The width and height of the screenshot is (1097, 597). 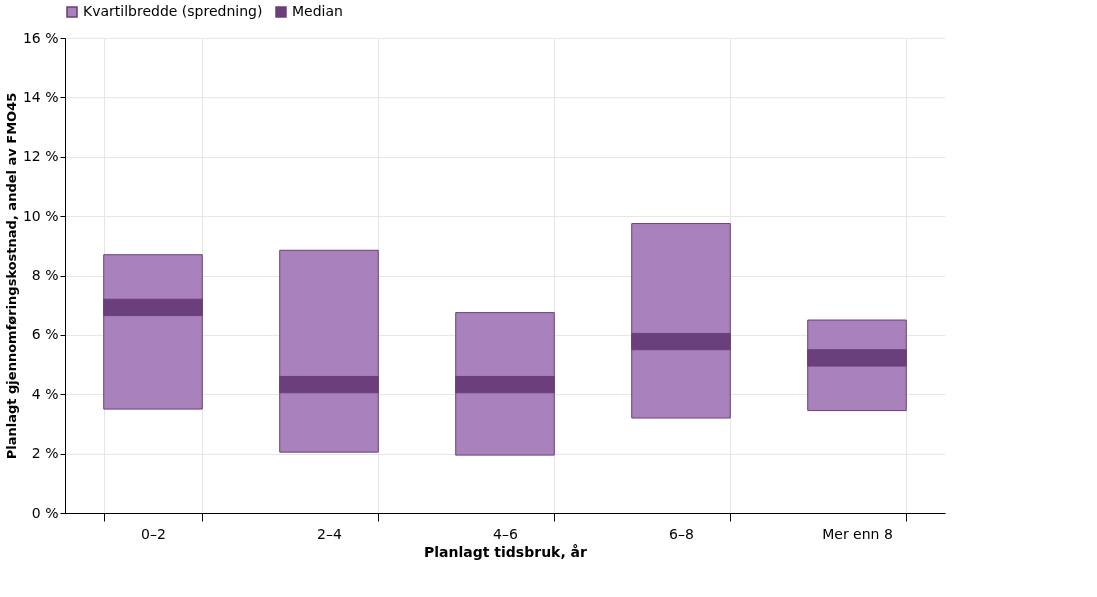 I want to click on x-tick-label: 0–2, so click(x=153, y=533).